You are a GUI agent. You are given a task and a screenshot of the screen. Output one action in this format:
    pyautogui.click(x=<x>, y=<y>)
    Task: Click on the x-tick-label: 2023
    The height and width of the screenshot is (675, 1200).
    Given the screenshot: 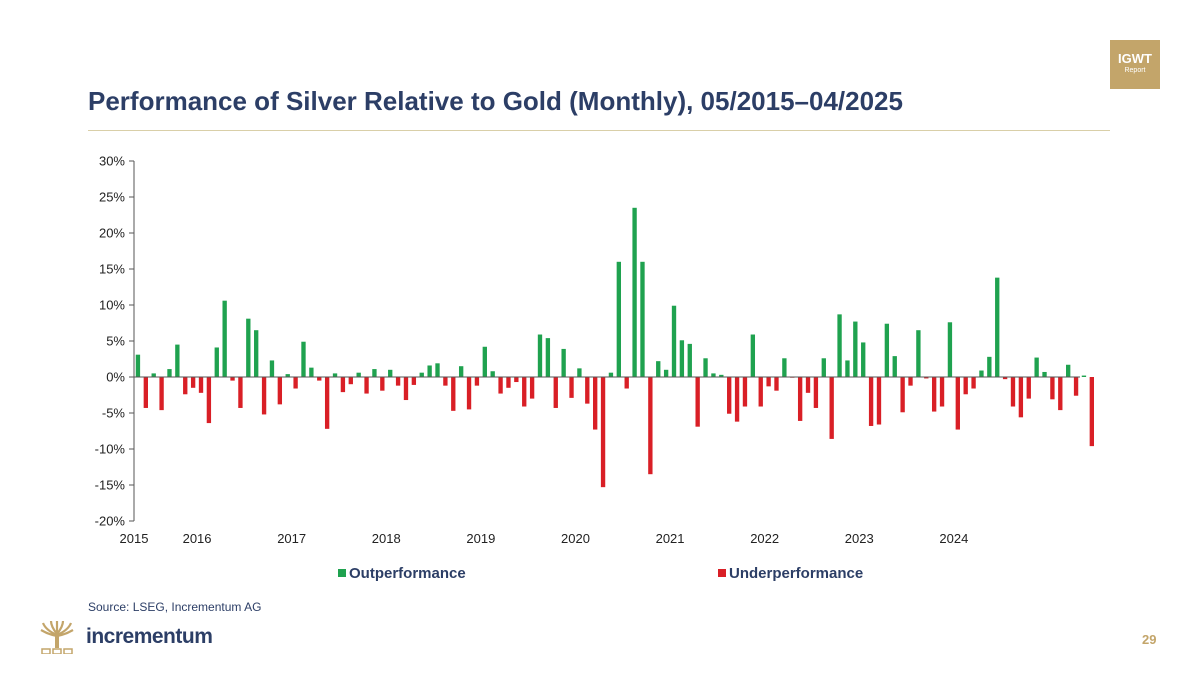 What is the action you would take?
    pyautogui.click(x=859, y=538)
    